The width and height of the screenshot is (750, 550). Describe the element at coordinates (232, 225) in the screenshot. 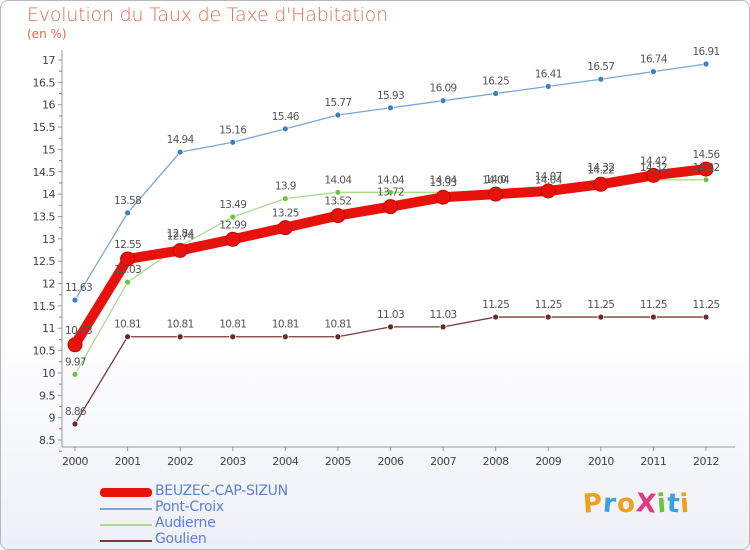

I see `data-label: 12.99` at that location.